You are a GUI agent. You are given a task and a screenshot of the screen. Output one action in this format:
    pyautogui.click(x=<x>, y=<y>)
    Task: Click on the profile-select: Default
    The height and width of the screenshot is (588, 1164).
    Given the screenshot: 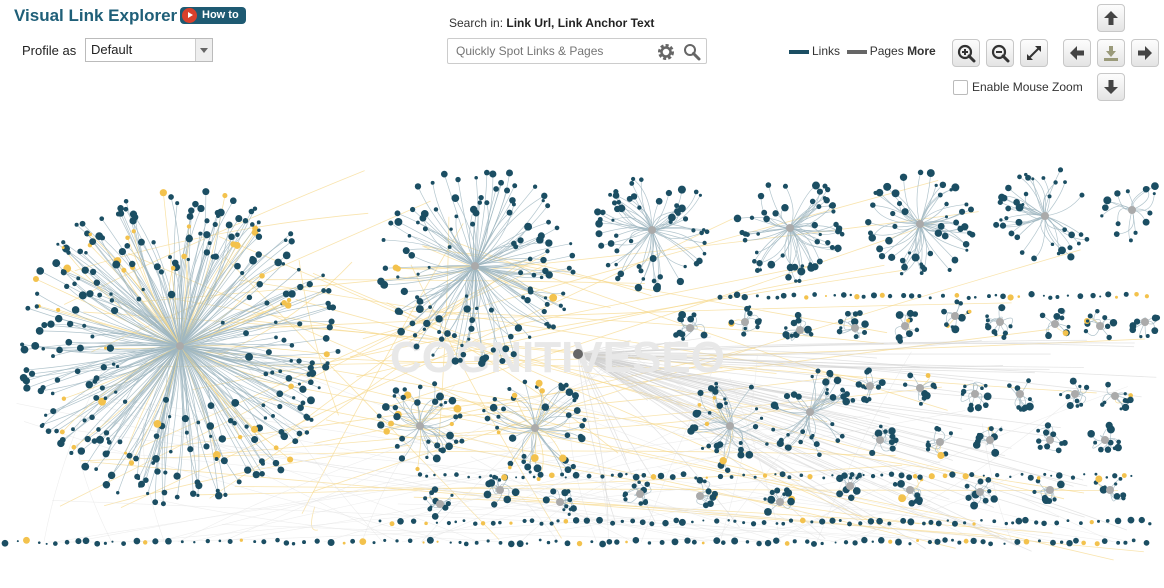 What is the action you would take?
    pyautogui.click(x=149, y=50)
    